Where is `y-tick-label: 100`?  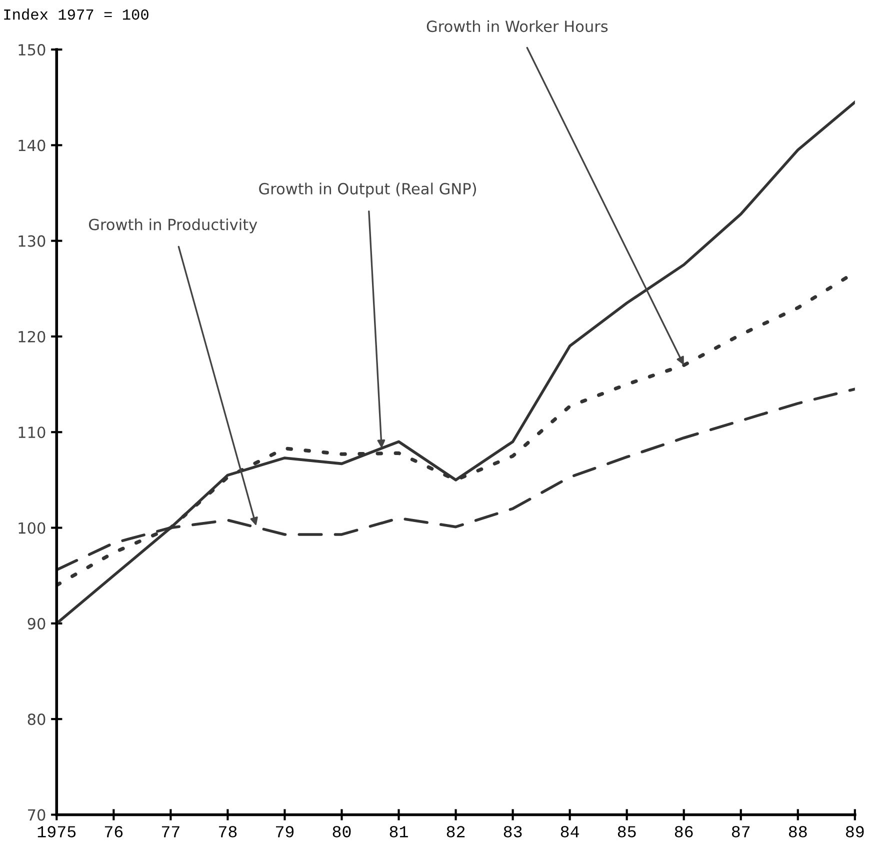 y-tick-label: 100 is located at coordinates (32, 528).